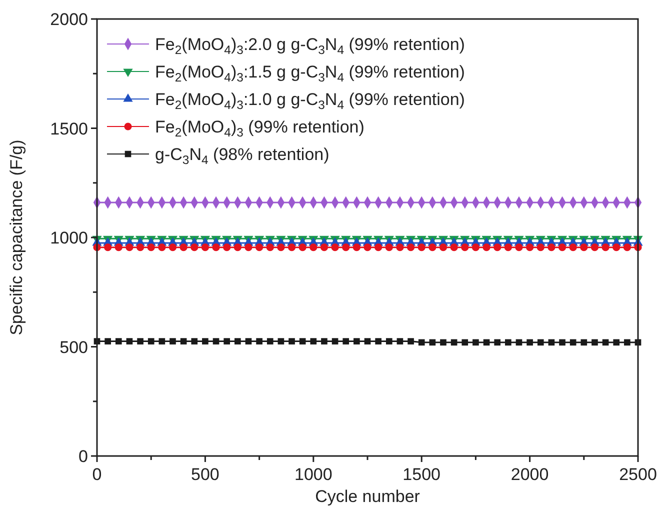 This screenshot has width=662, height=514. I want to click on y-tick-label: 2000, so click(69, 19).